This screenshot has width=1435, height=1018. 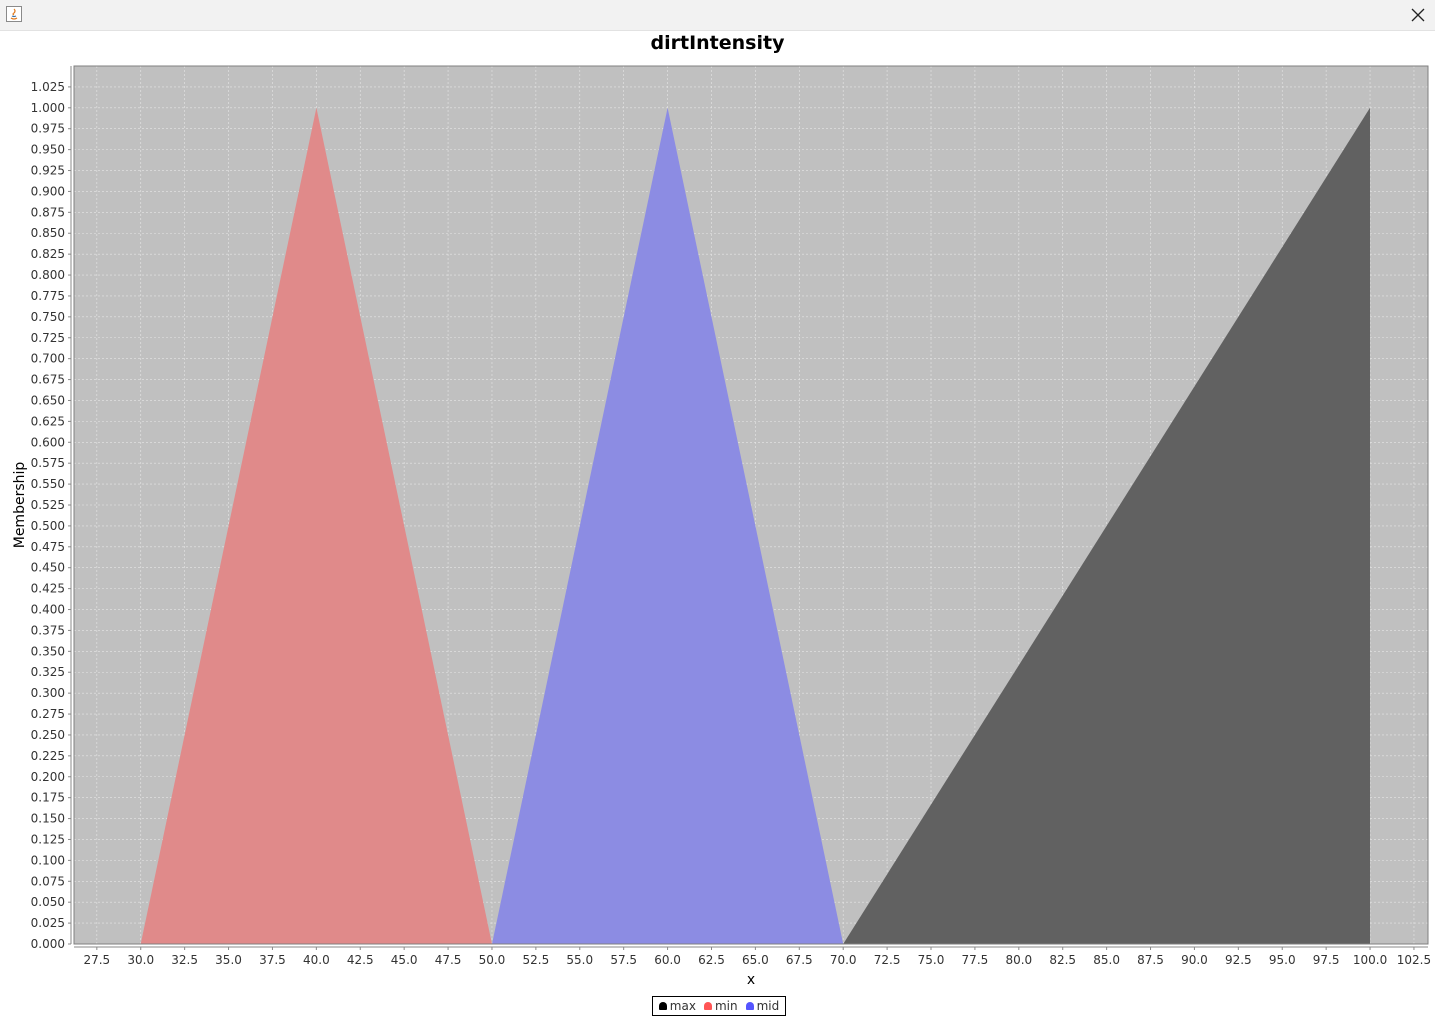 What do you see at coordinates (843, 960) in the screenshot?
I see `x-tick-label: 70.0` at bounding box center [843, 960].